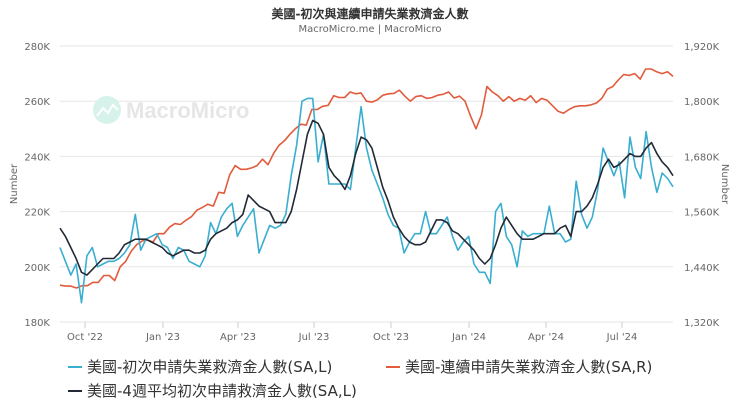  I want to click on watermark: MacroMicro, so click(171, 110).